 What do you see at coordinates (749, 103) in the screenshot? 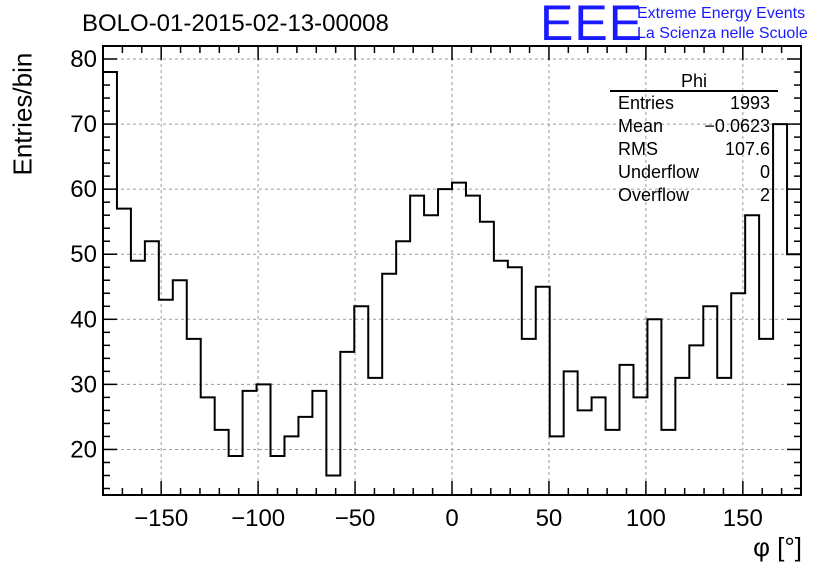
I see `stats-value: 1993` at bounding box center [749, 103].